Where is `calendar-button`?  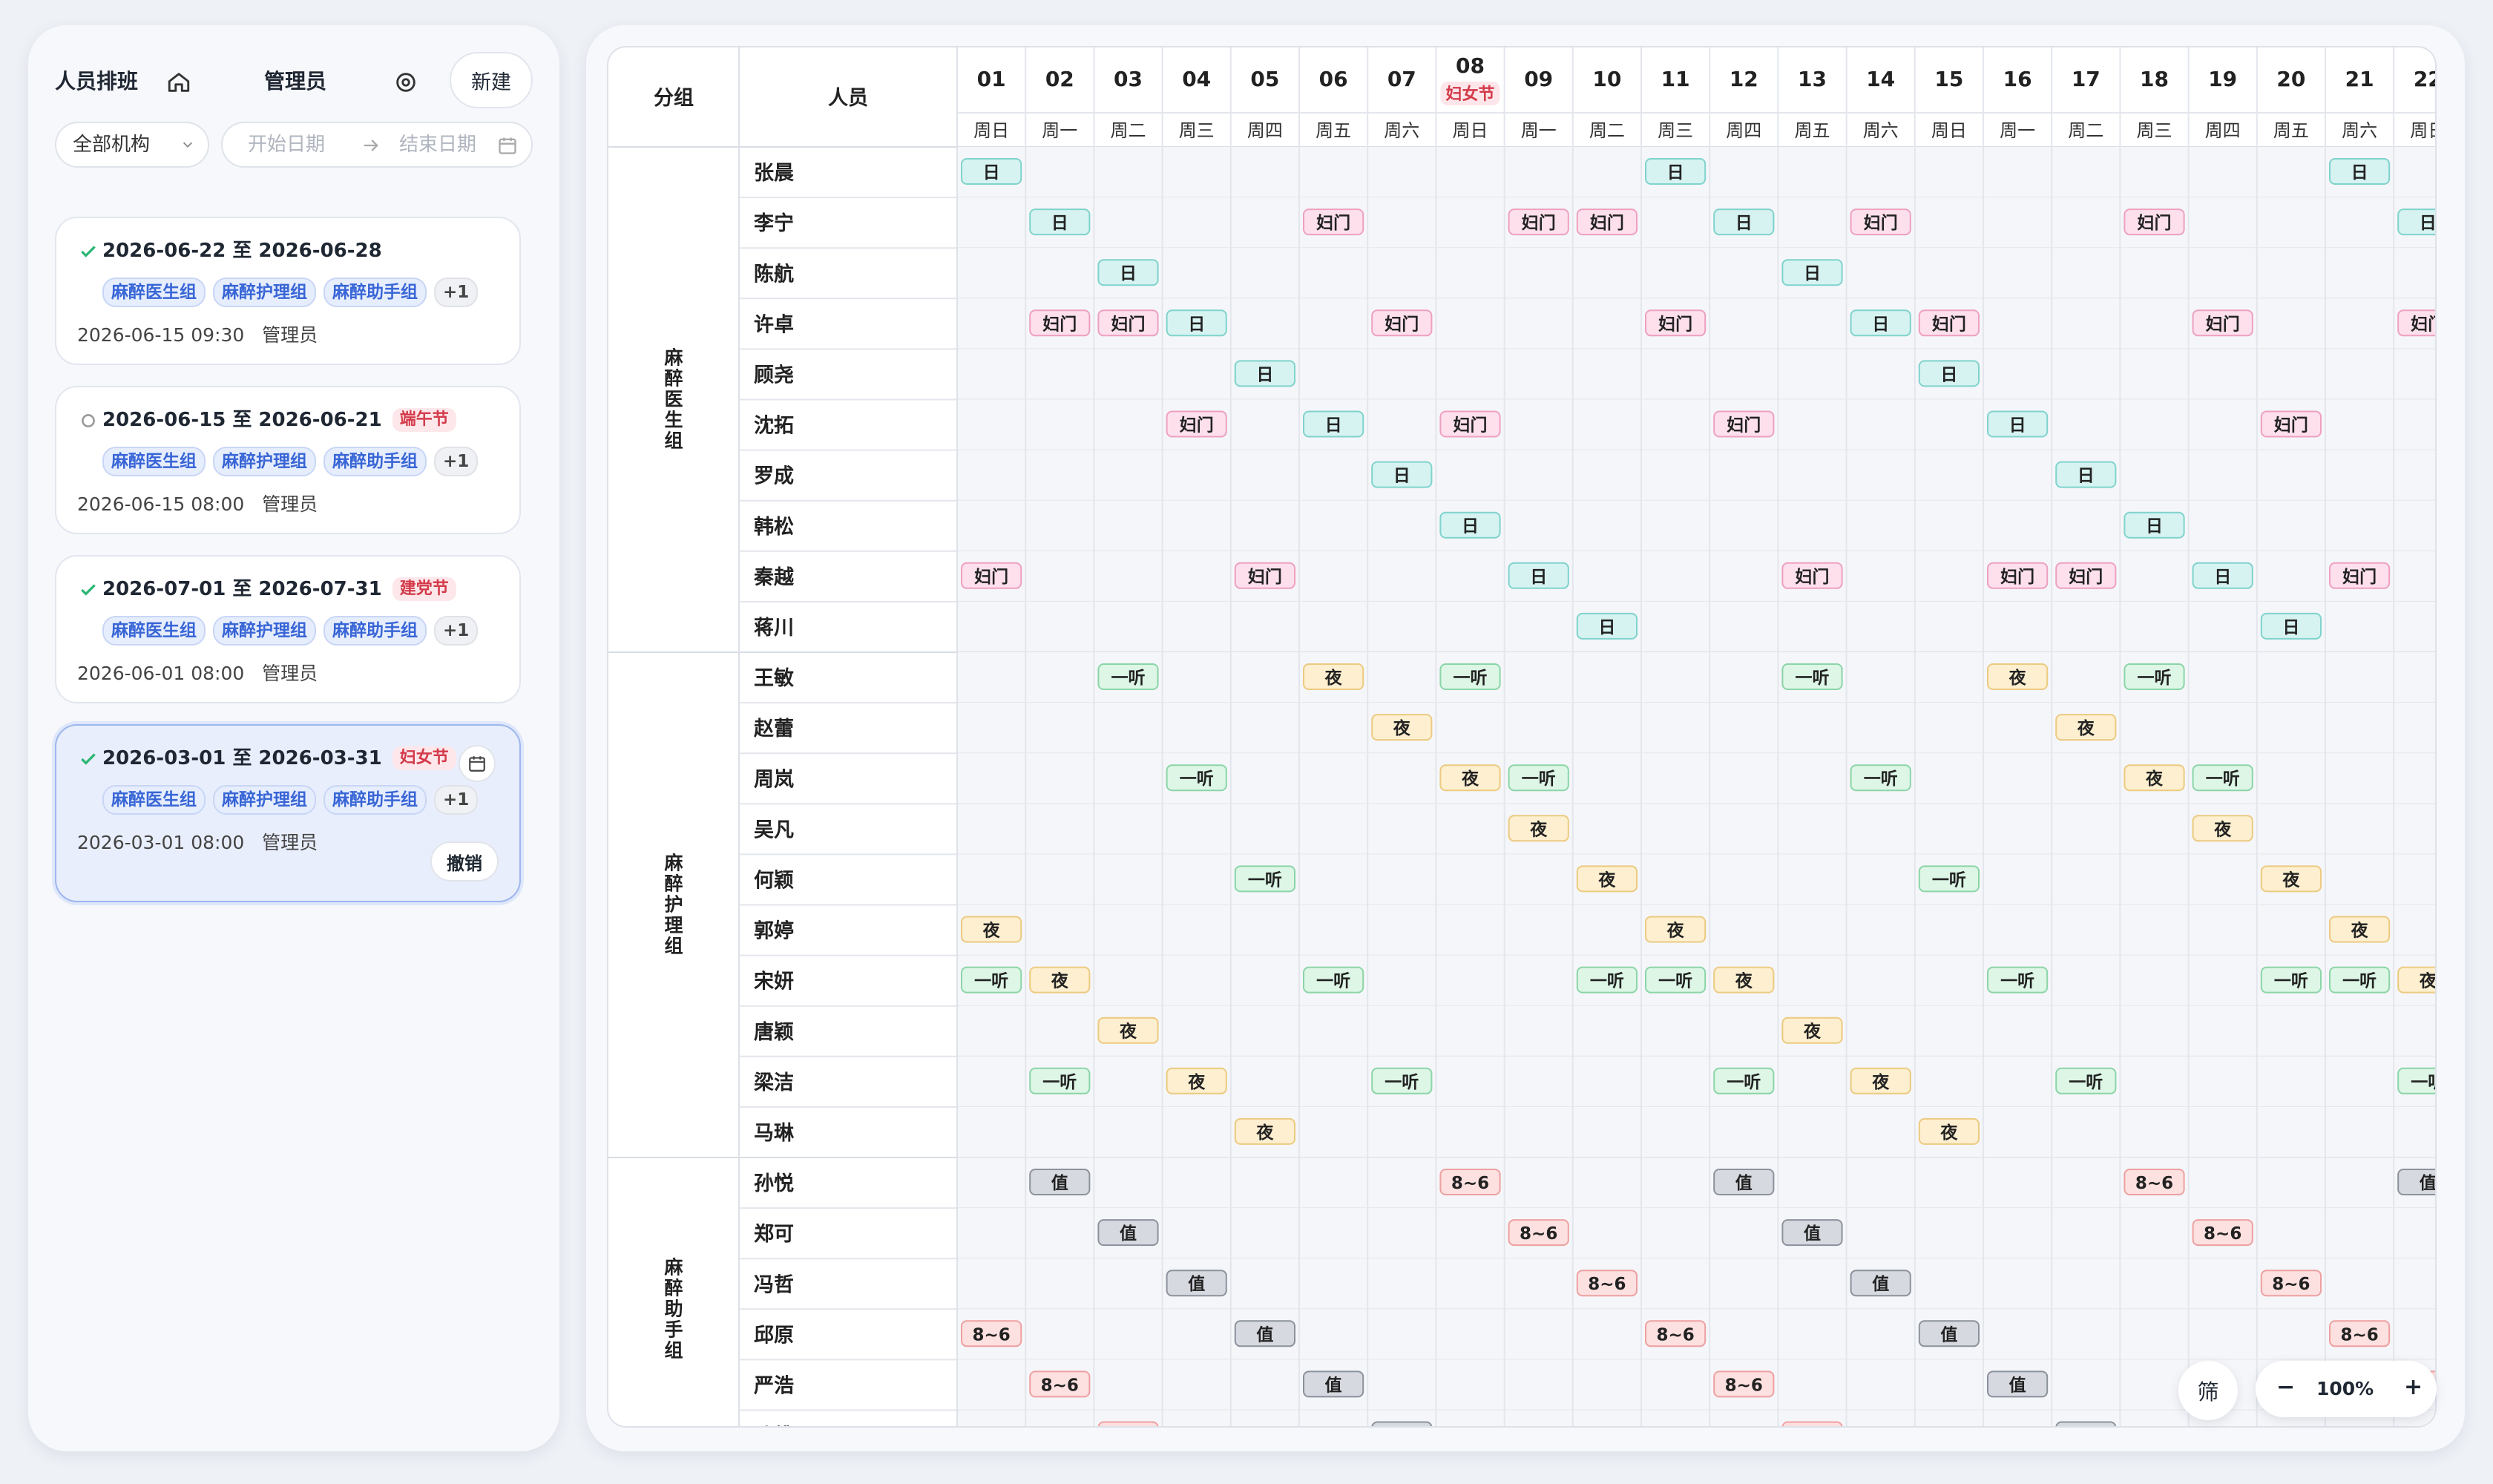
calendar-button is located at coordinates (477, 763).